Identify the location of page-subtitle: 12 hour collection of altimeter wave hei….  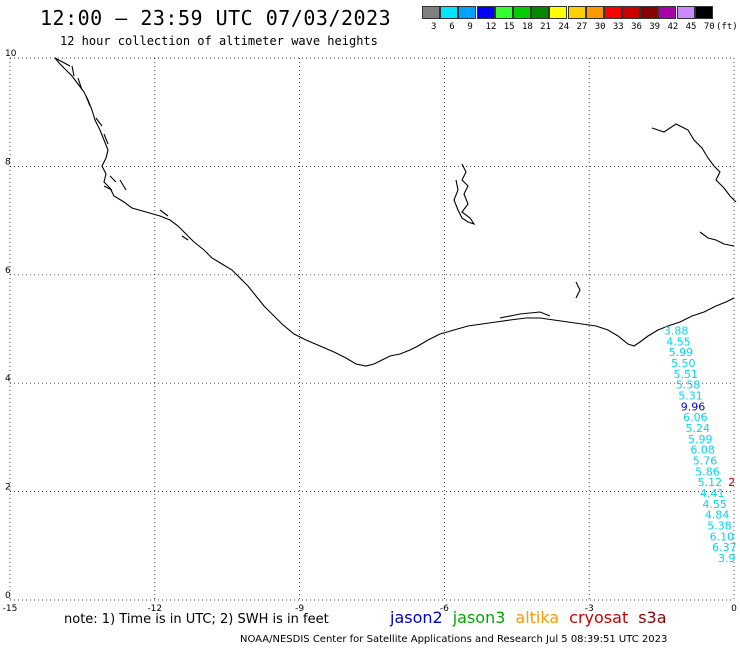
(219, 41).